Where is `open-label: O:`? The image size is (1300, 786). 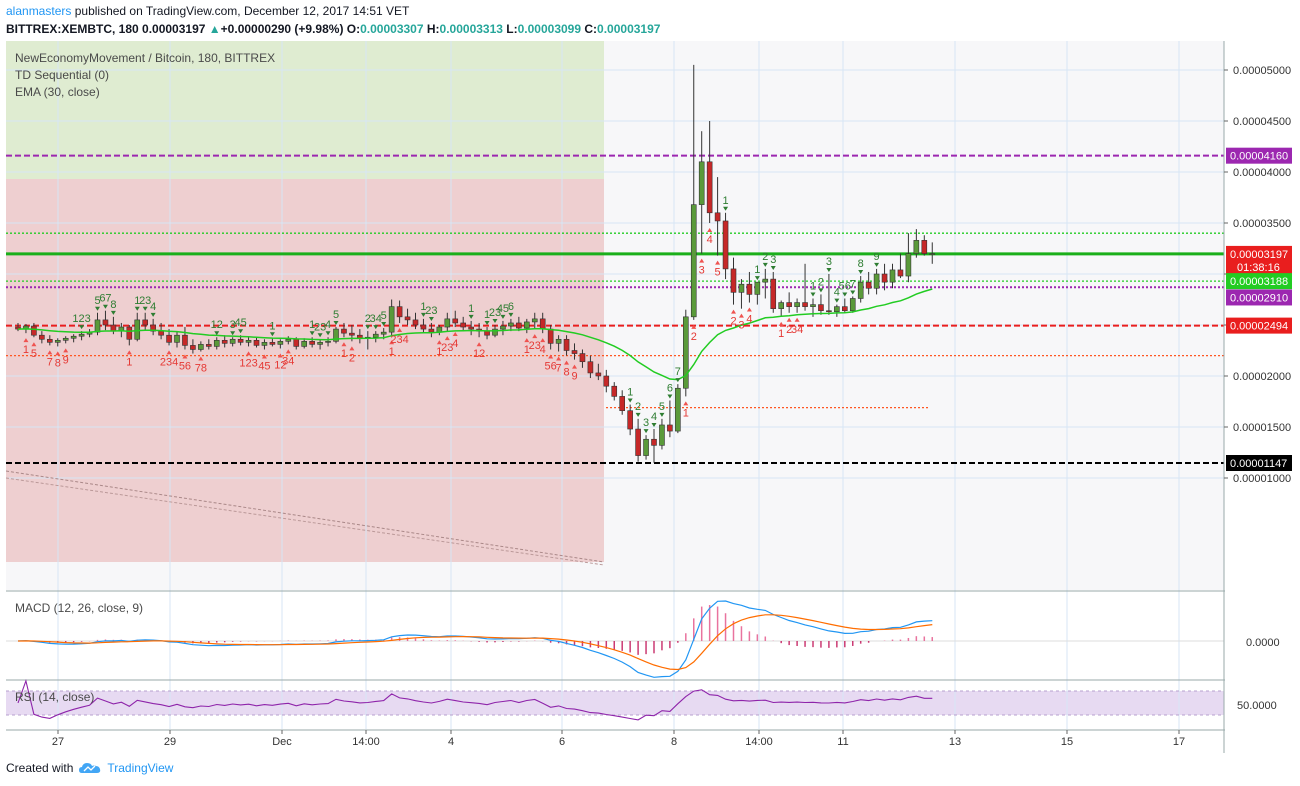
open-label: O: is located at coordinates (353, 29).